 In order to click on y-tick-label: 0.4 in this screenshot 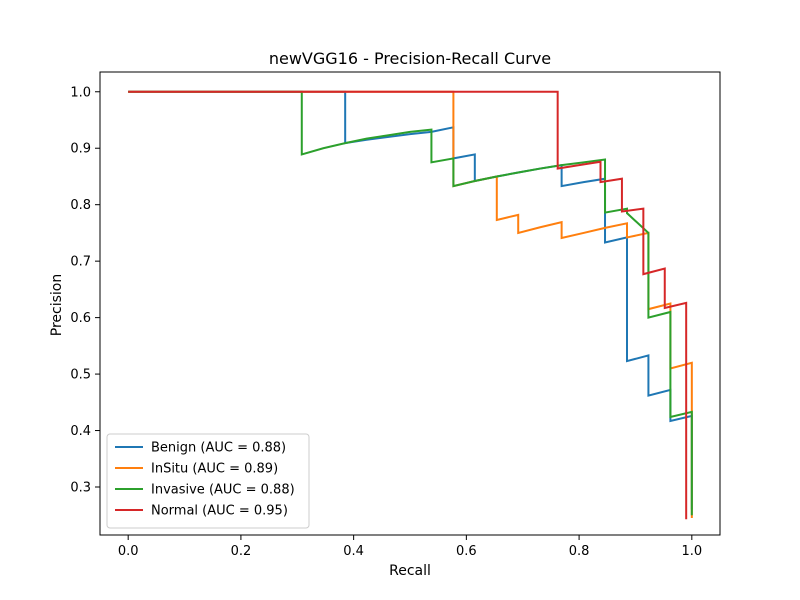, I will do `click(80, 431)`.